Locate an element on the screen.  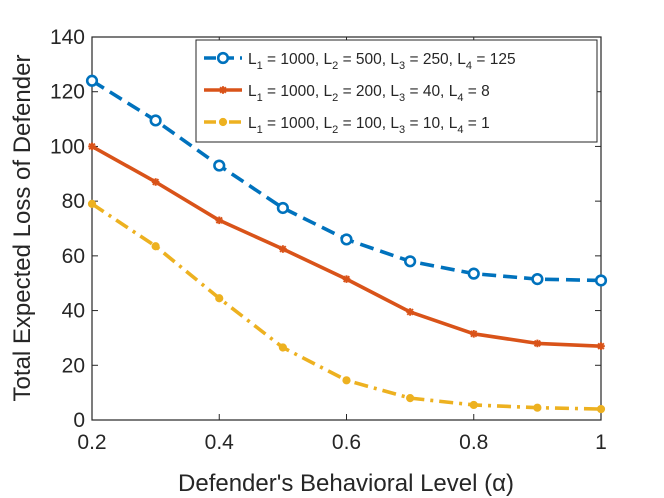
x-tick-label: 0.4 is located at coordinates (220, 442).